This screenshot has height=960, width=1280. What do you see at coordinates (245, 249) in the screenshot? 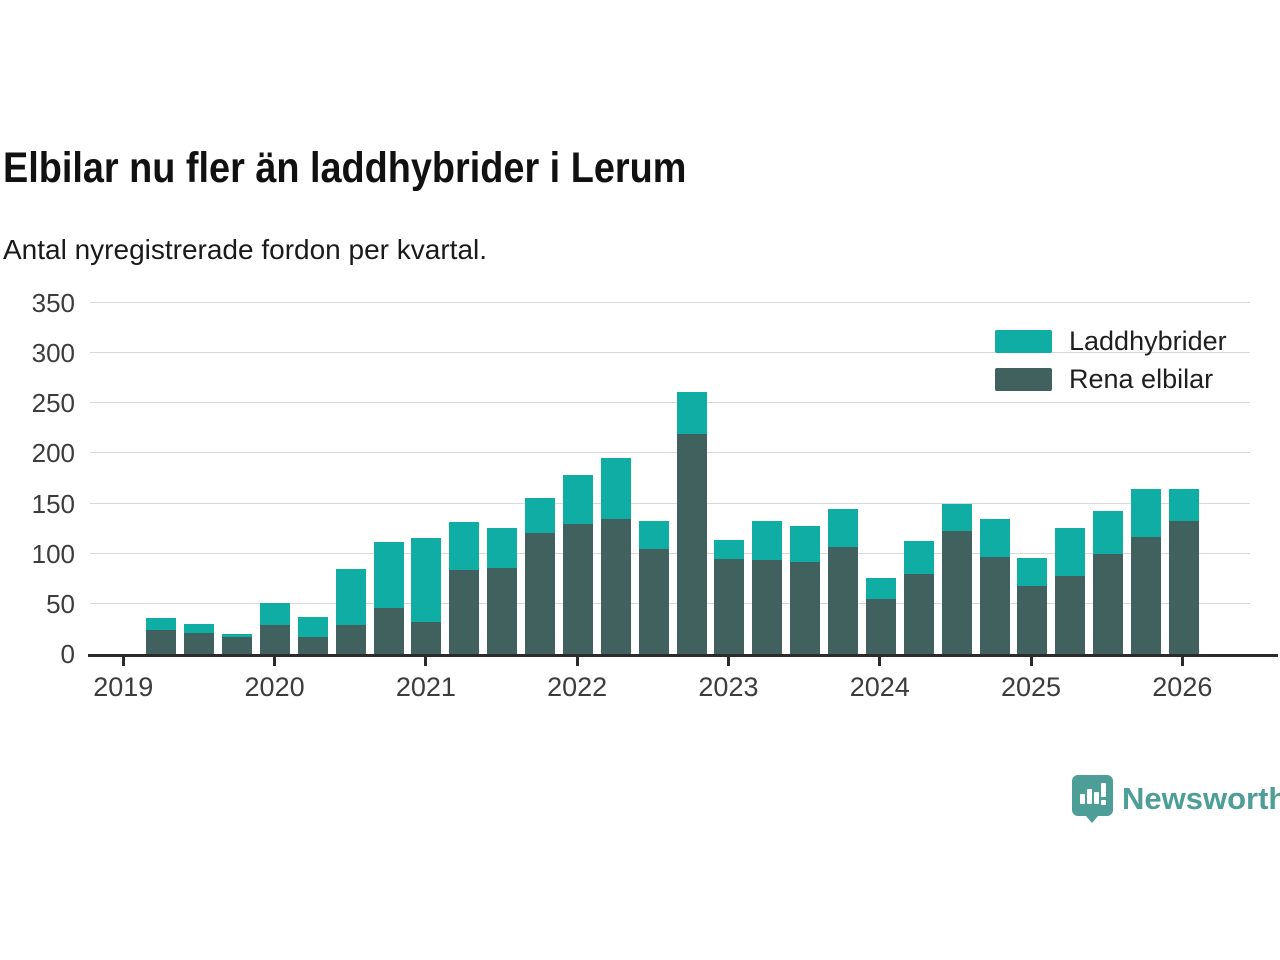
I see `page-subtitle: Antal nyregistrerade fordon per kvartal.` at bounding box center [245, 249].